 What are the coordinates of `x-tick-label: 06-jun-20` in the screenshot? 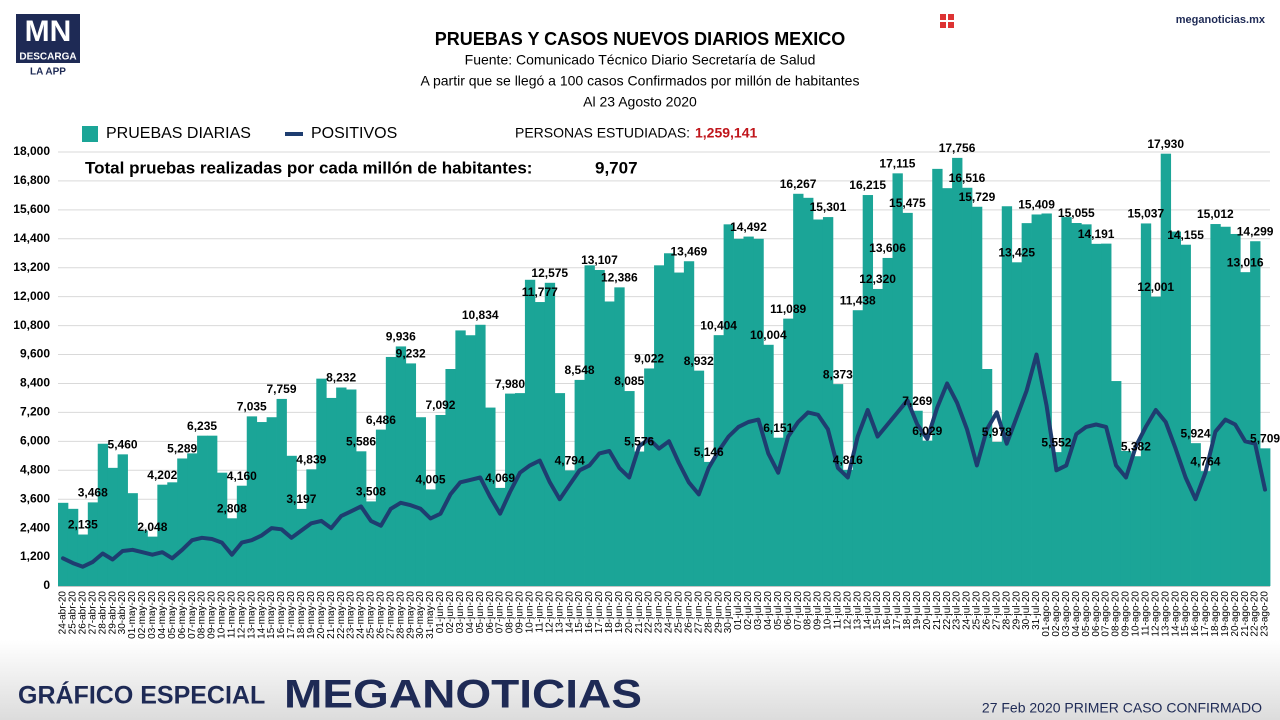 It's located at (490, 612).